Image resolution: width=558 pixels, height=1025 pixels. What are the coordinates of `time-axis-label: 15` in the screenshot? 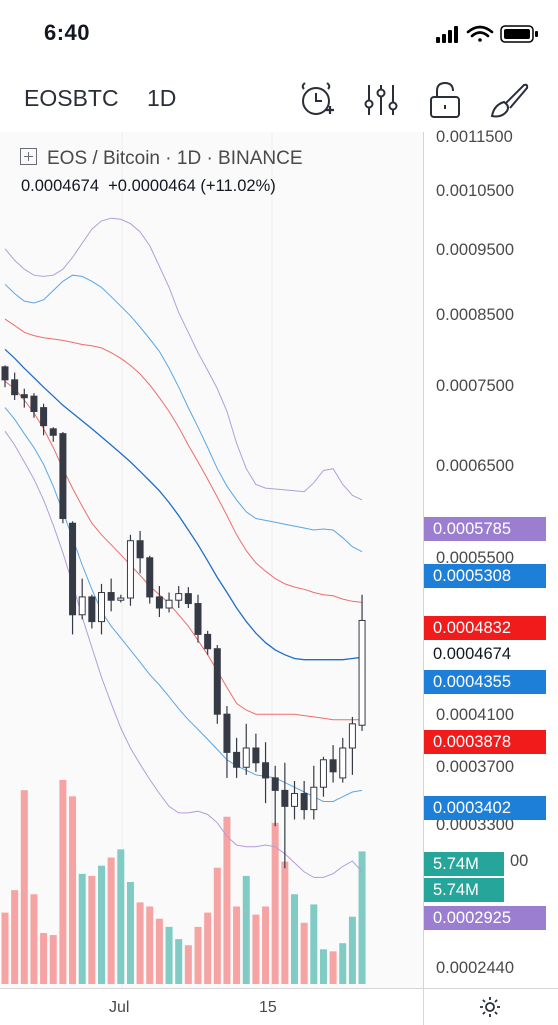 It's located at (268, 1007).